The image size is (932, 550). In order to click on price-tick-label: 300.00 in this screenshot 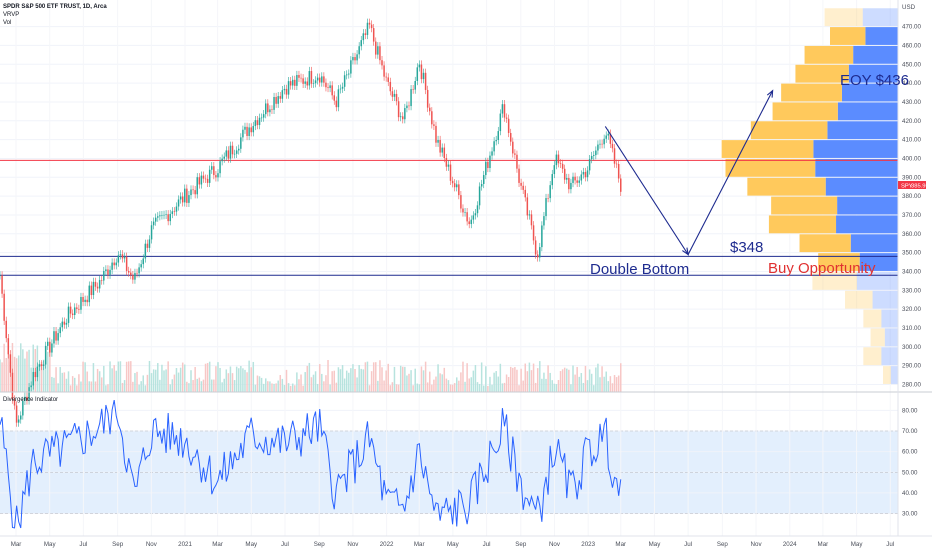, I will do `click(911, 347)`.